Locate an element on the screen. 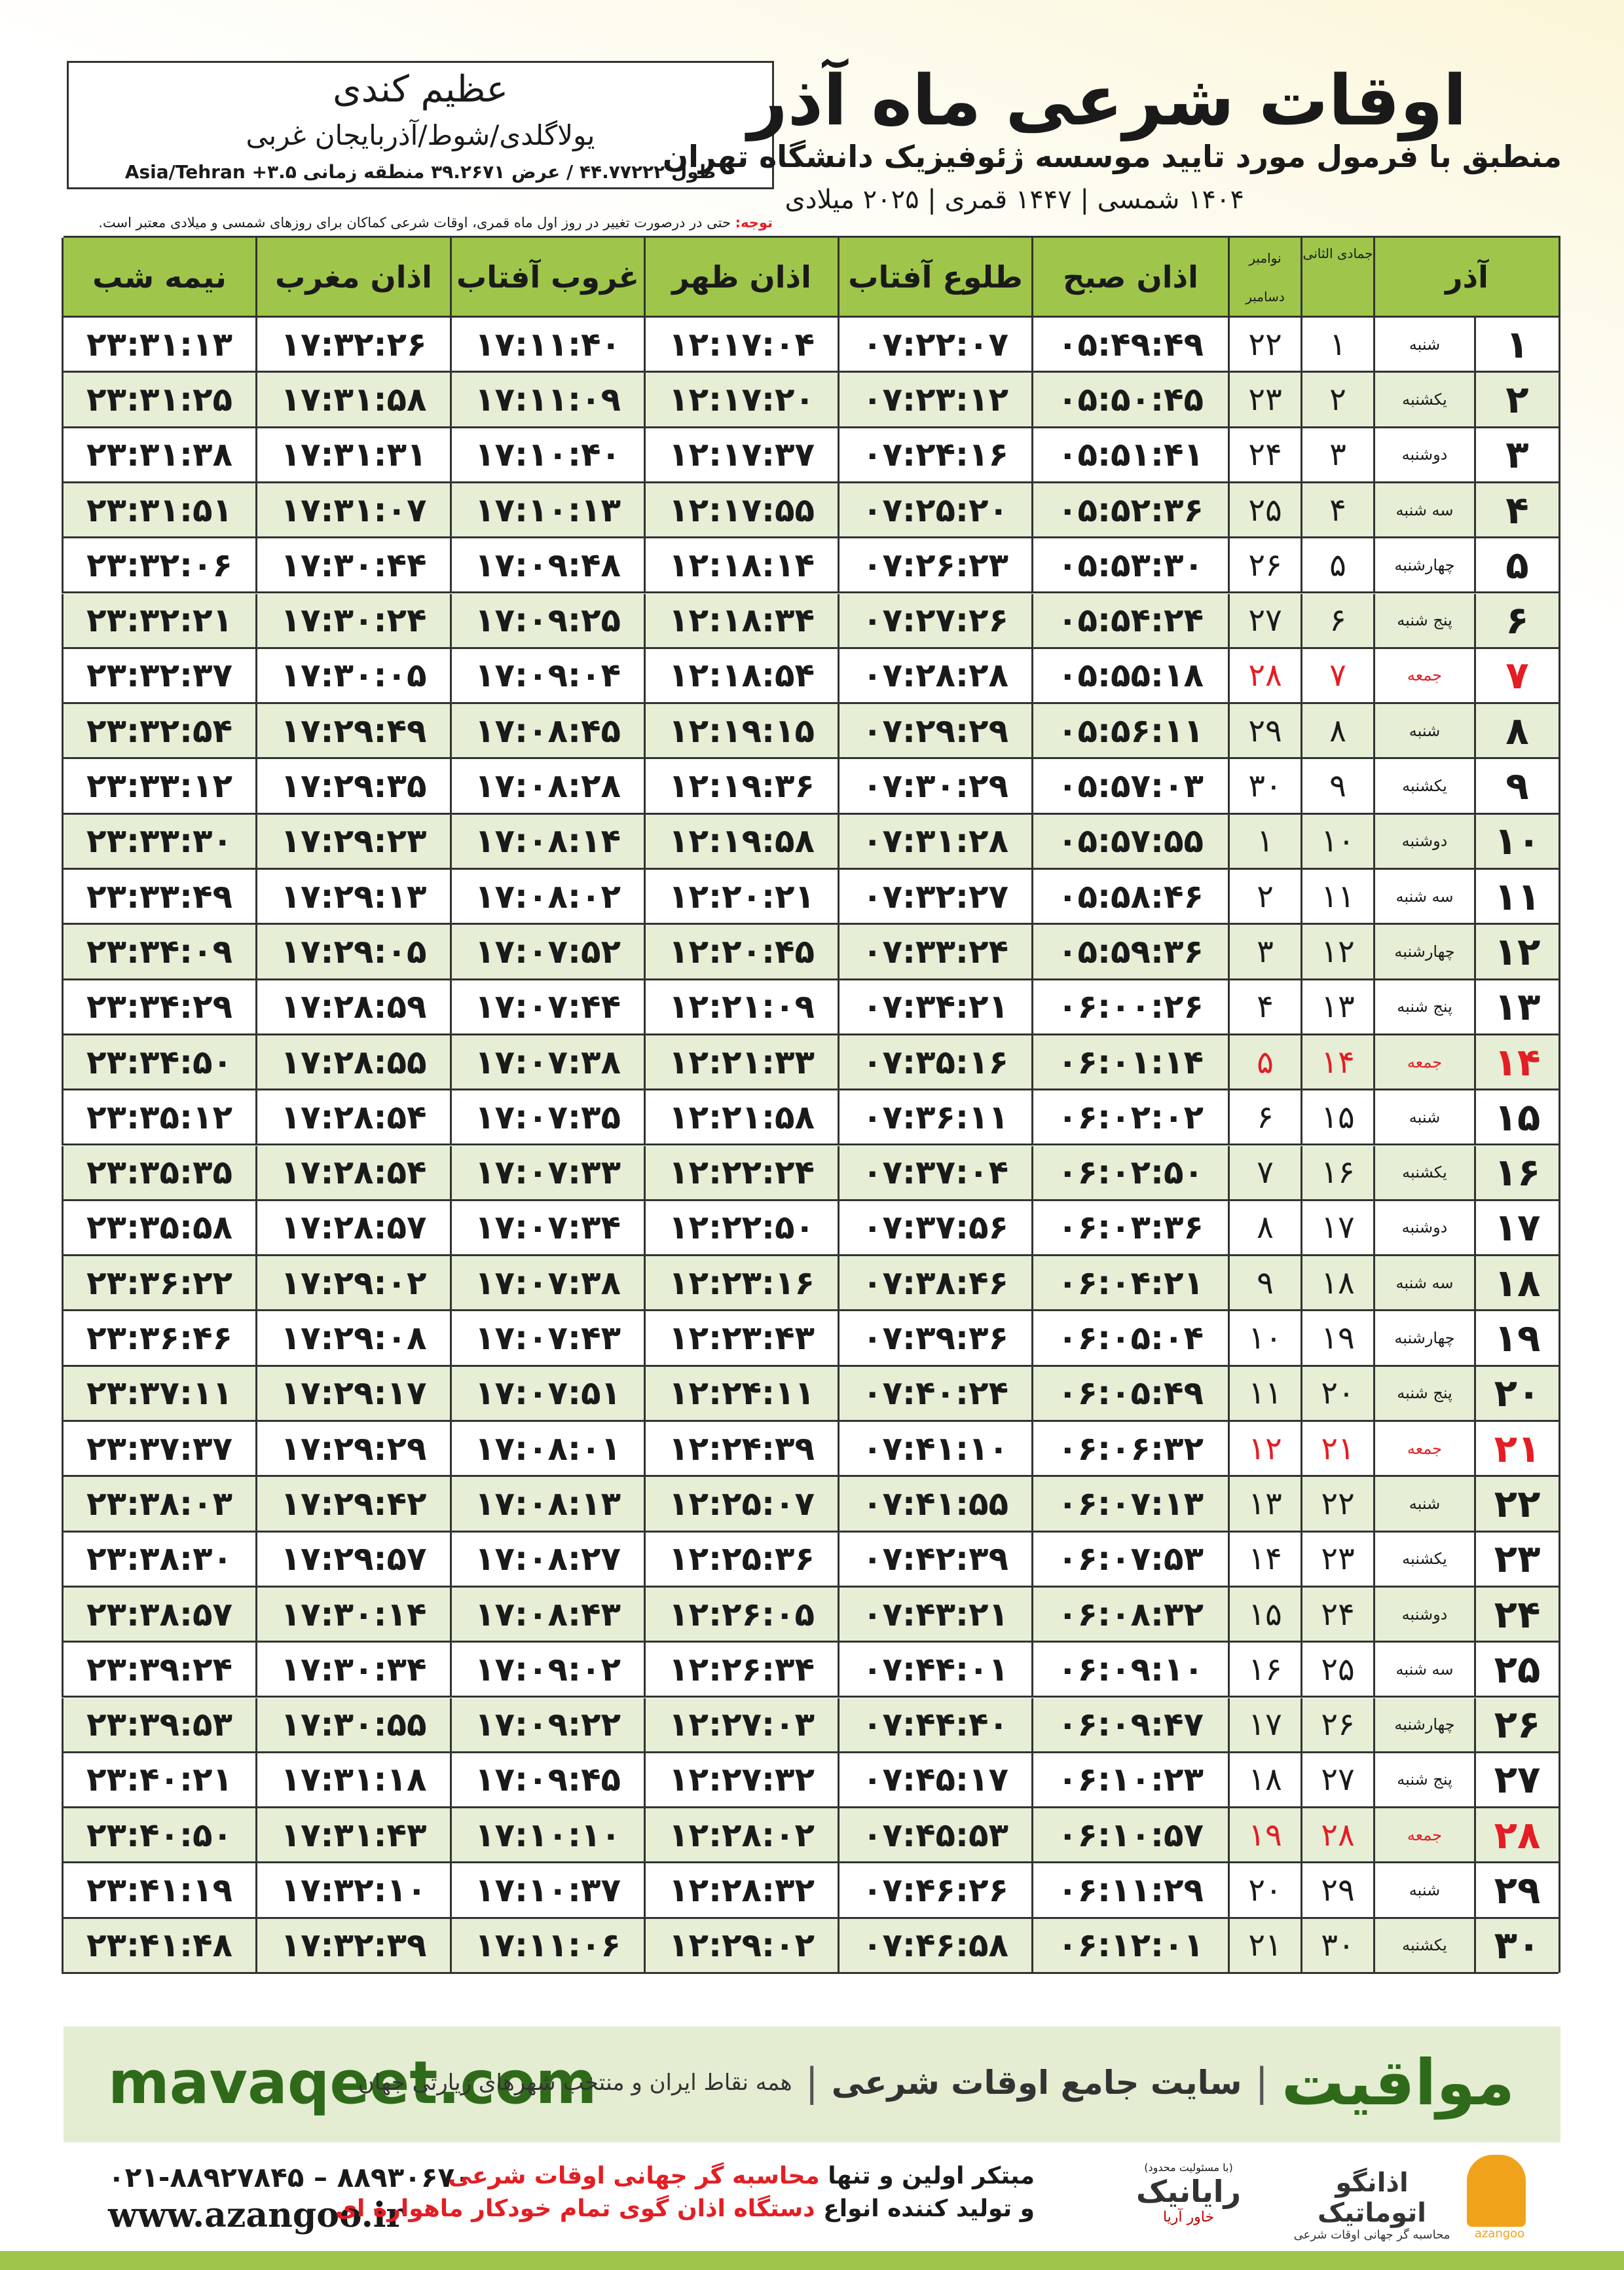 The image size is (1624, 2270). time-cell: ۱۷:۲۹:۳۵ is located at coordinates (352, 787).